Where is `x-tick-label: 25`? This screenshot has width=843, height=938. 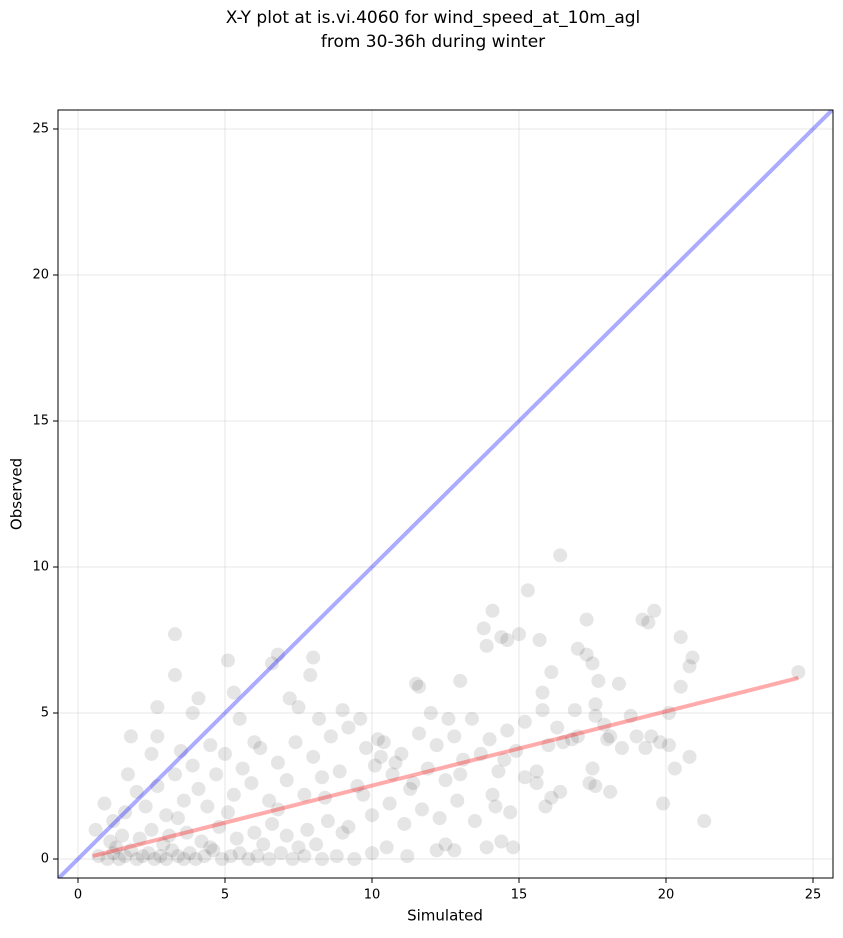 x-tick-label: 25 is located at coordinates (813, 895).